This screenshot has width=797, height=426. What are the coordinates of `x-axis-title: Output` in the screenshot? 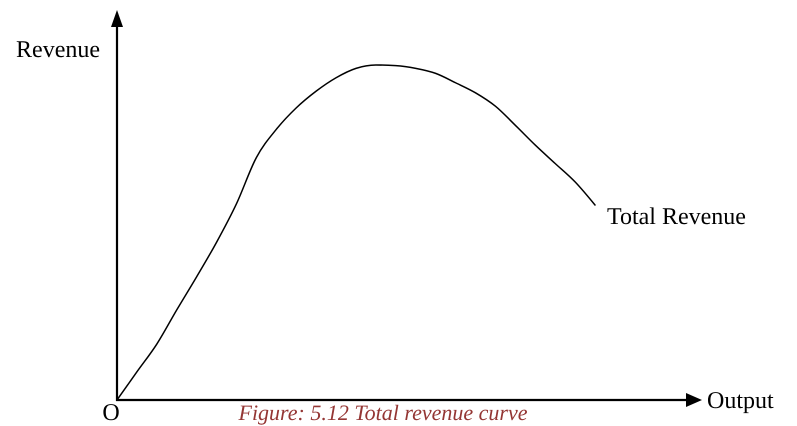 It's located at (740, 401).